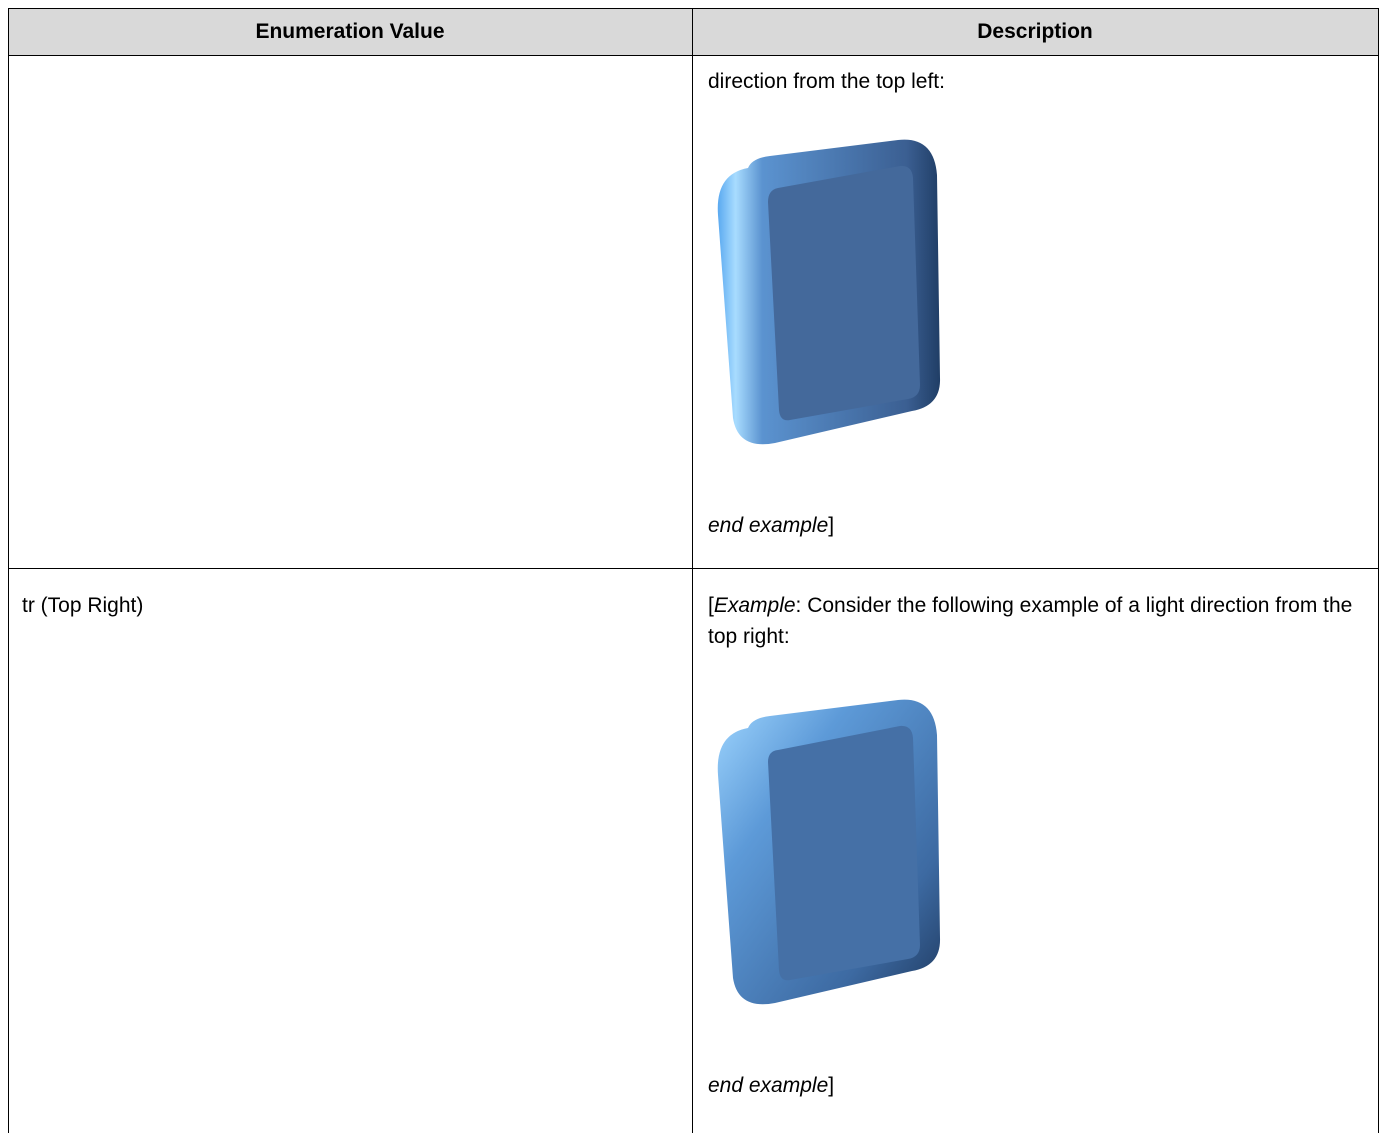 The image size is (1385, 1133). I want to click on shape-top-right-light, so click(829, 852).